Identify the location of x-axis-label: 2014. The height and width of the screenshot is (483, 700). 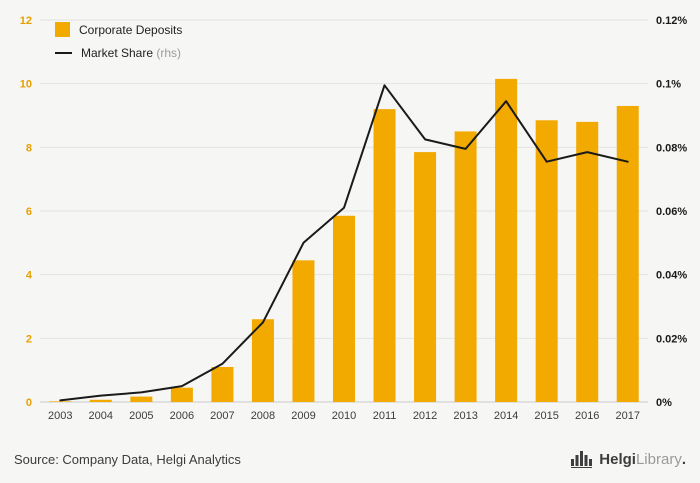
(506, 416).